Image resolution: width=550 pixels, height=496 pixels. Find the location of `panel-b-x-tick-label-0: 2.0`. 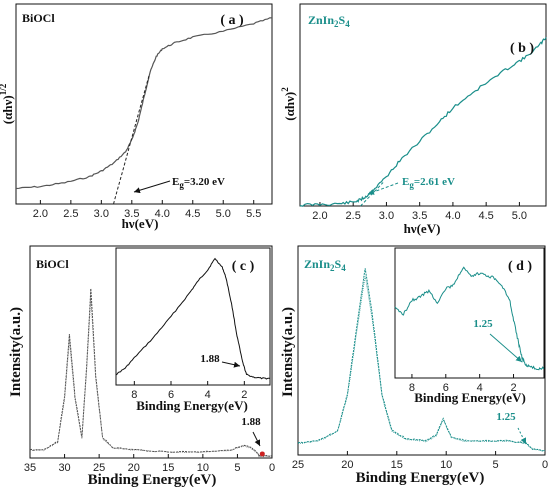

panel-b-x-tick-label-0: 2.0 is located at coordinates (319, 216).